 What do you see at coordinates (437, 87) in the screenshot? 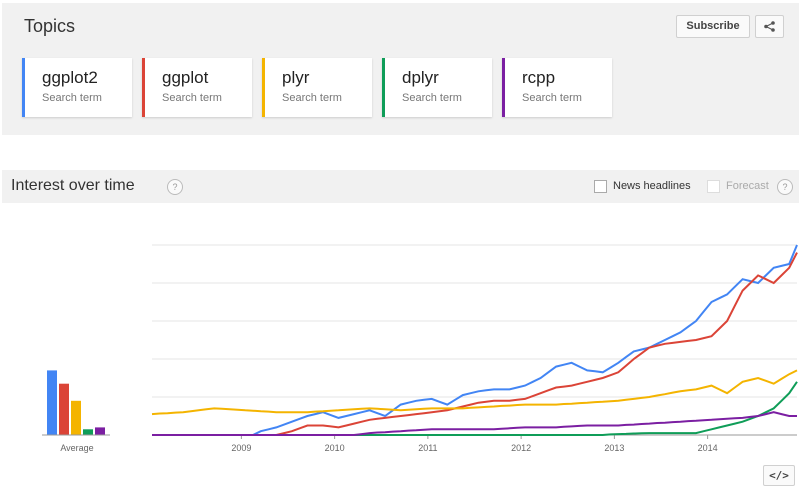
I see `term-card-dplyr: dplyr Search term` at bounding box center [437, 87].